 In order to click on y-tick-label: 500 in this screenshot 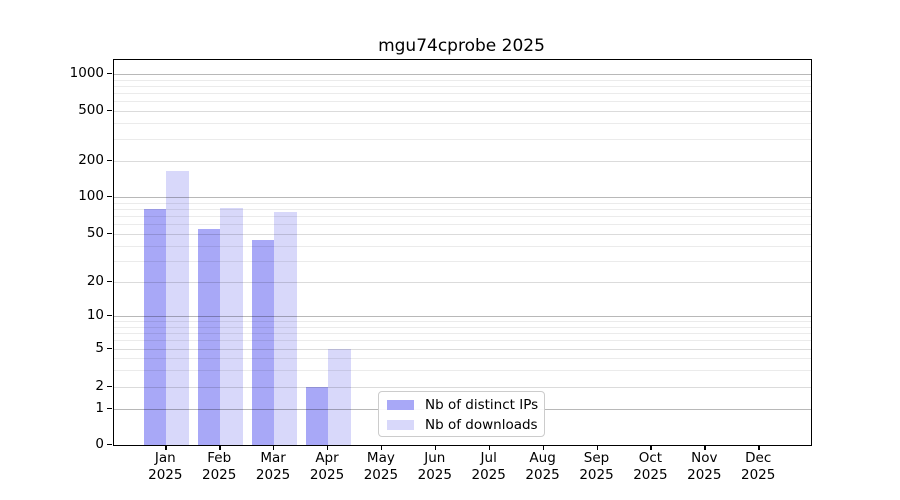, I will do `click(91, 110)`.